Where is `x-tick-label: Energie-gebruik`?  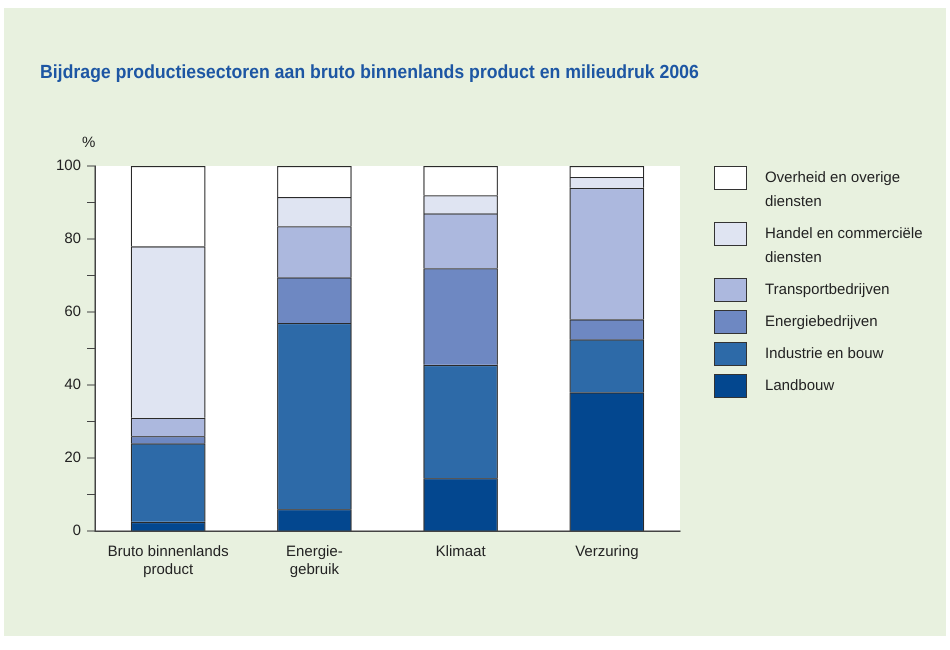
x-tick-label: Energie-gebruik is located at coordinates (314, 560).